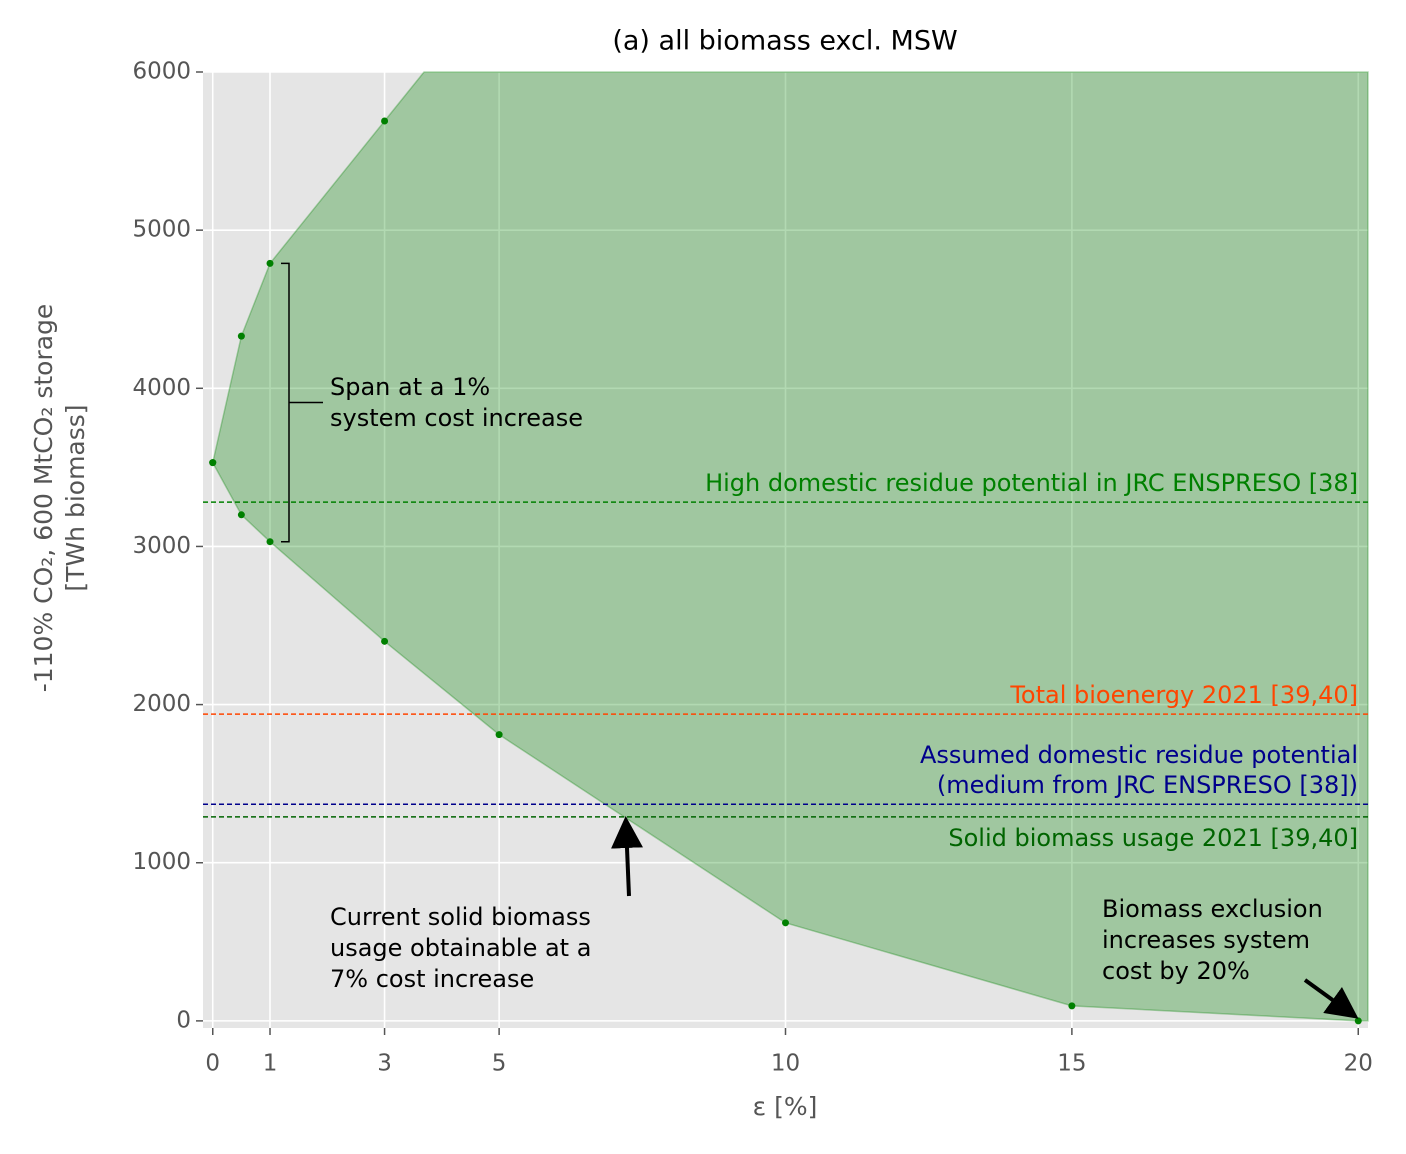  What do you see at coordinates (432, 979) in the screenshot?
I see `annotation: 7% cost increase` at bounding box center [432, 979].